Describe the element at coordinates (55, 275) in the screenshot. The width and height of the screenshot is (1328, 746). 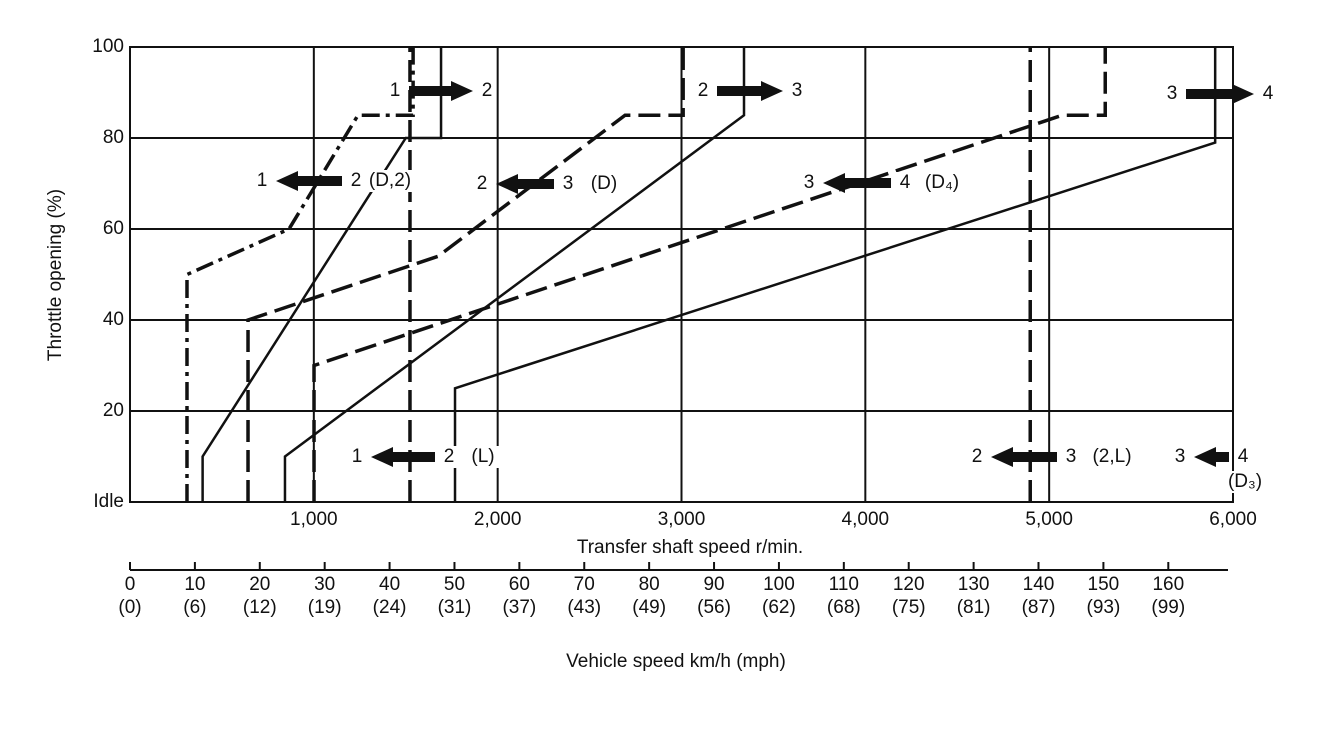
I see `y-axis-label: Throttle opening (%)` at that location.